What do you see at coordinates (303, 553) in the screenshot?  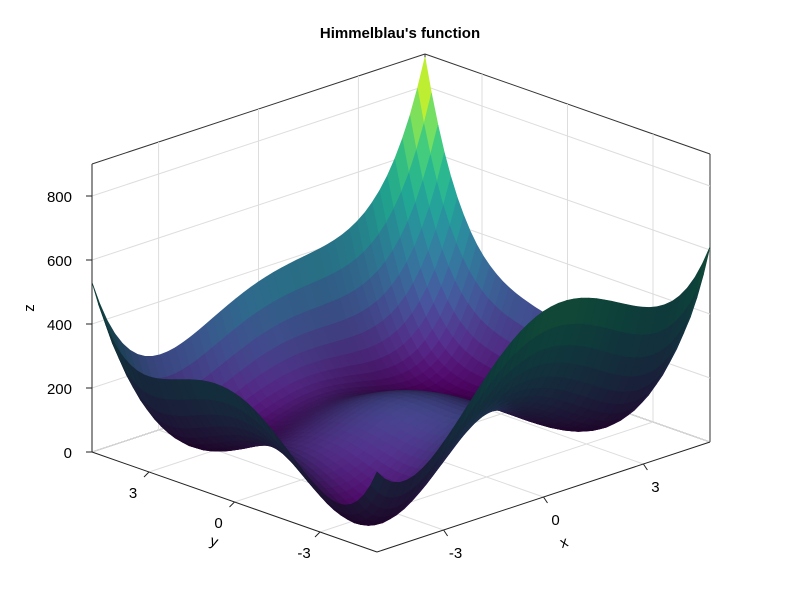 I see `y-tick-label: -3` at bounding box center [303, 553].